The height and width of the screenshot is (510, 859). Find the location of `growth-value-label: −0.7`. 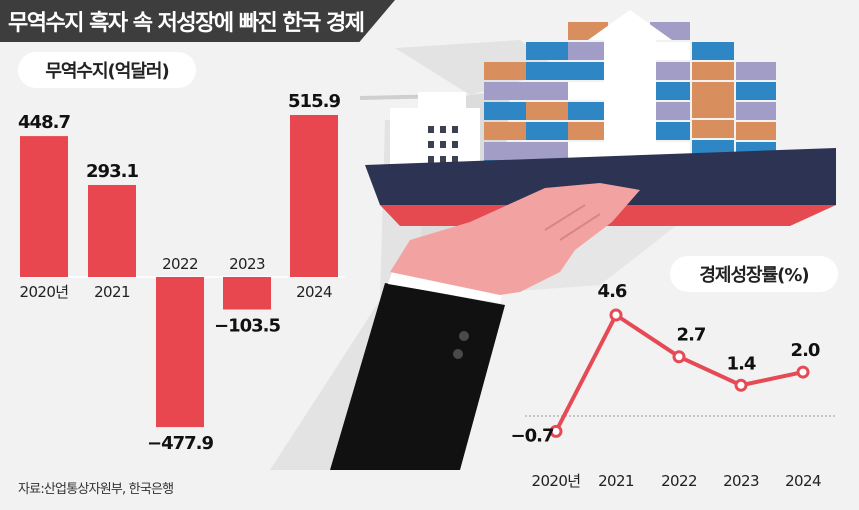

growth-value-label: −0.7 is located at coordinates (532, 435).